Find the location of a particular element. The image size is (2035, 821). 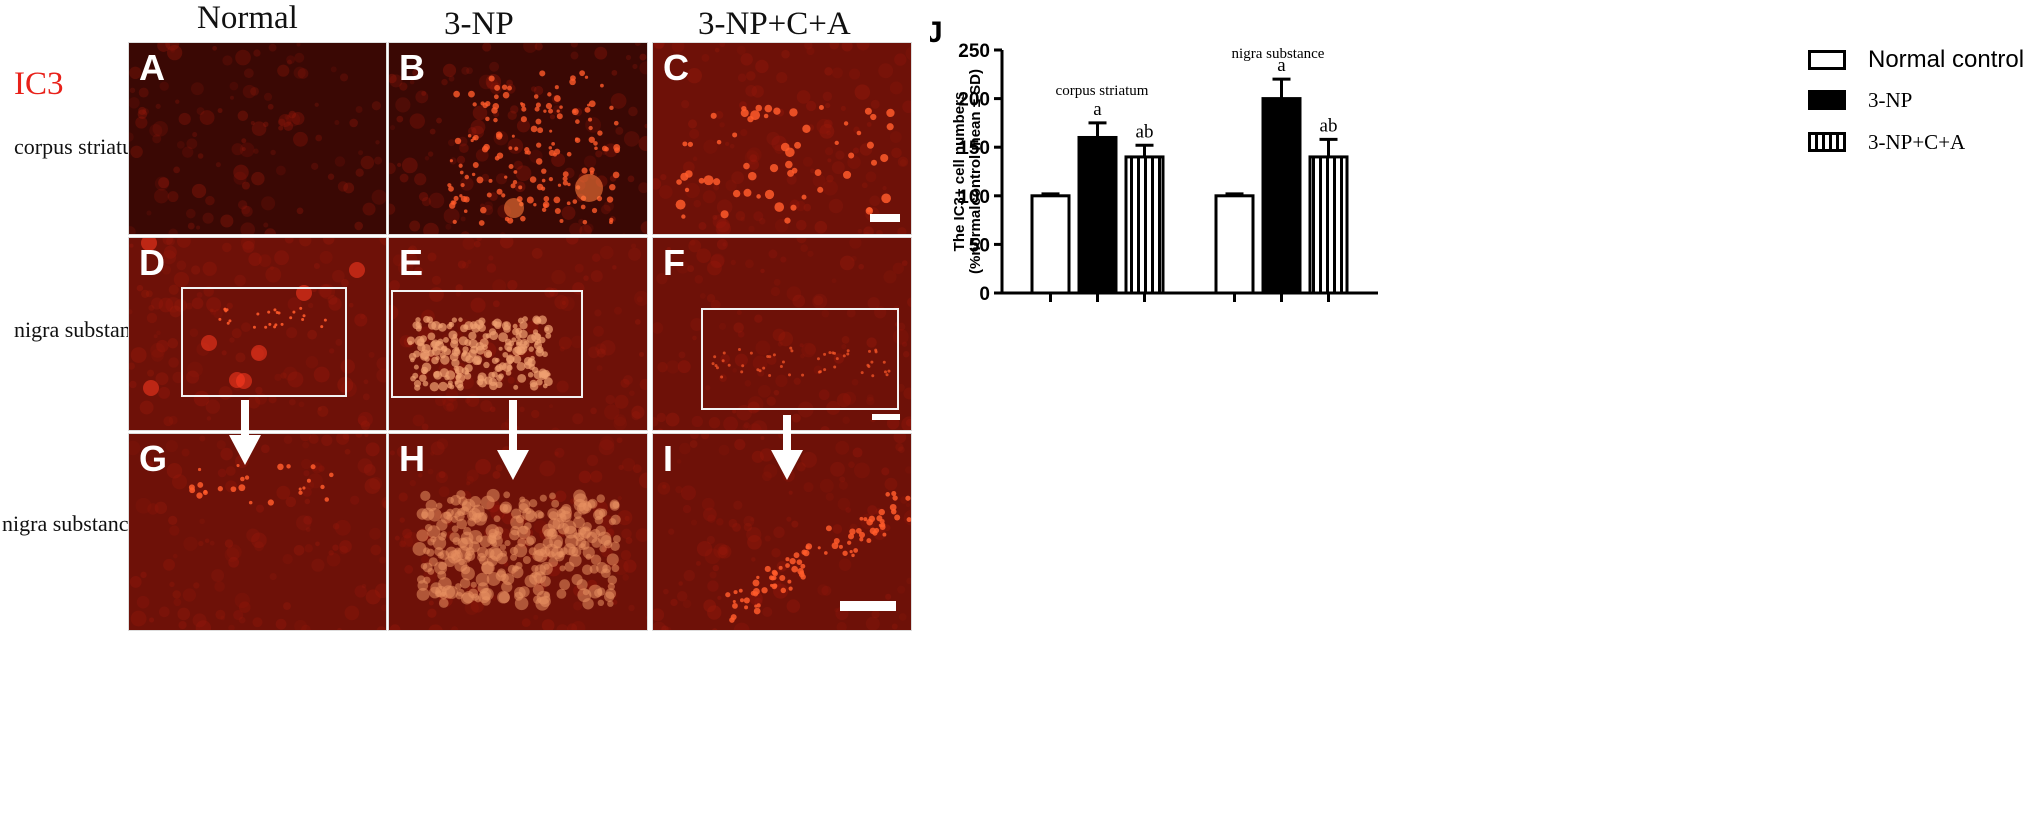

marker-label: IC3 is located at coordinates (39, 84).